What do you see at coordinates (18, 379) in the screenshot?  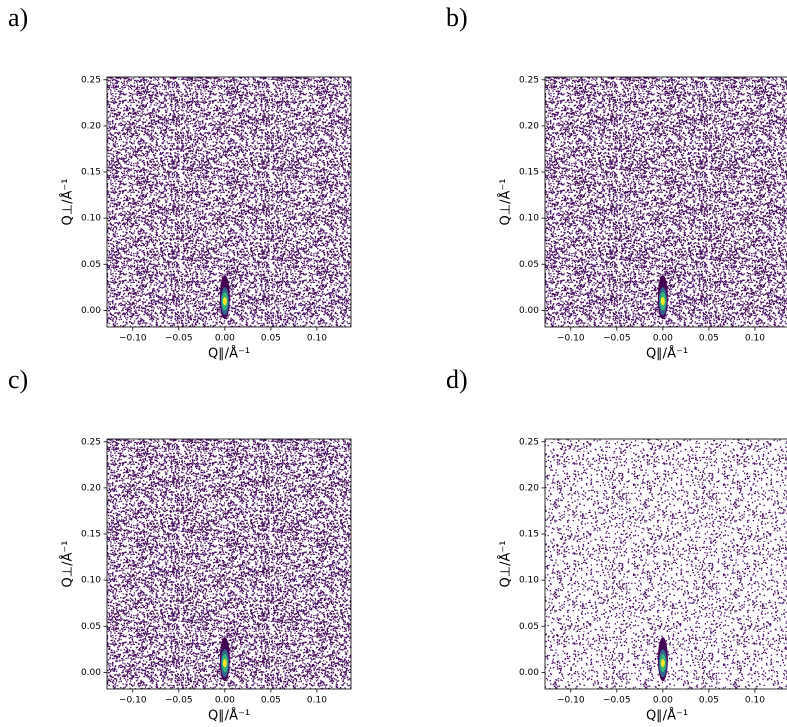 I see `panel-label: c)` at bounding box center [18, 379].